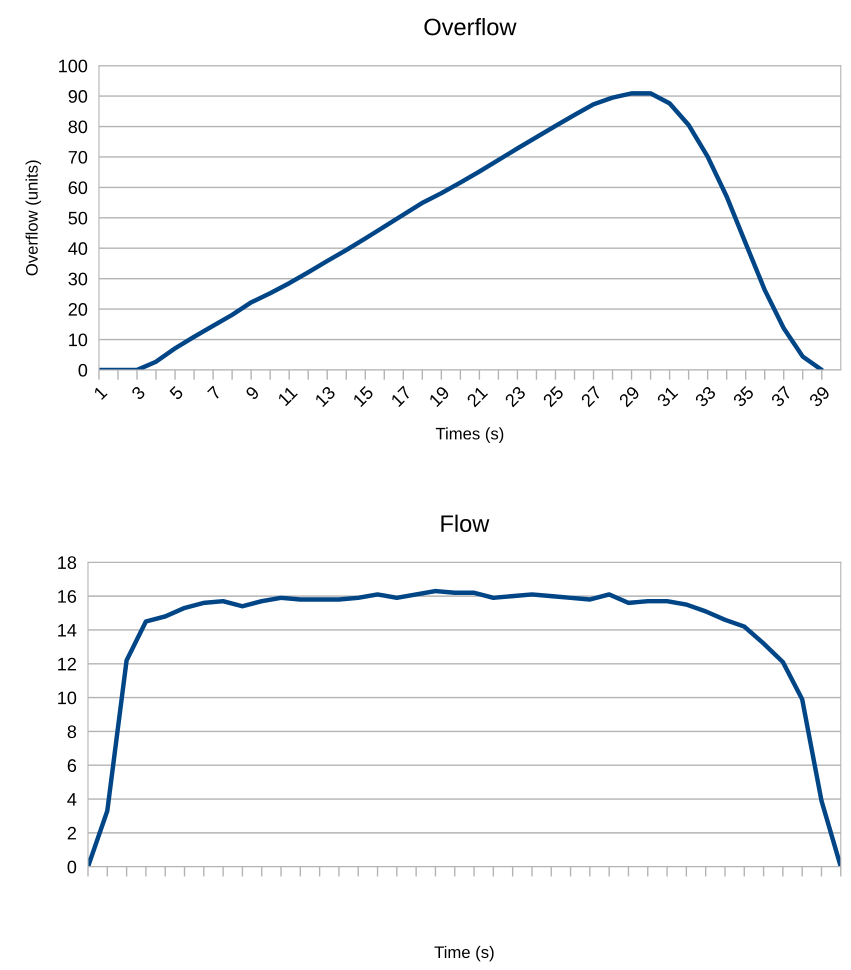 This screenshot has height=970, width=851. What do you see at coordinates (78, 309) in the screenshot?
I see `y-tick-label: 20` at bounding box center [78, 309].